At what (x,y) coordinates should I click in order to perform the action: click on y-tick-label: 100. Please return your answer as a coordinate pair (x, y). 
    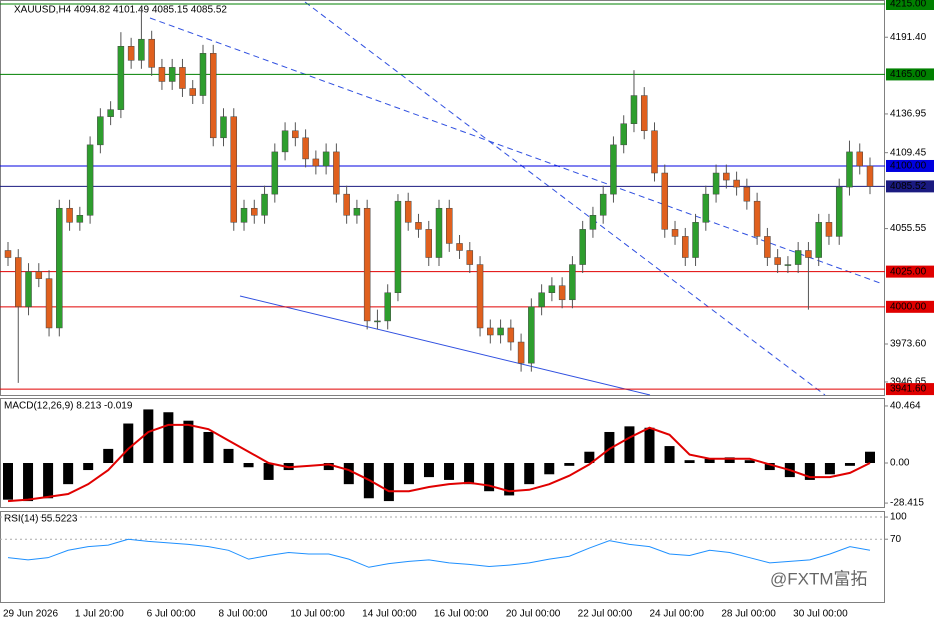
    Looking at the image, I should click on (898, 517).